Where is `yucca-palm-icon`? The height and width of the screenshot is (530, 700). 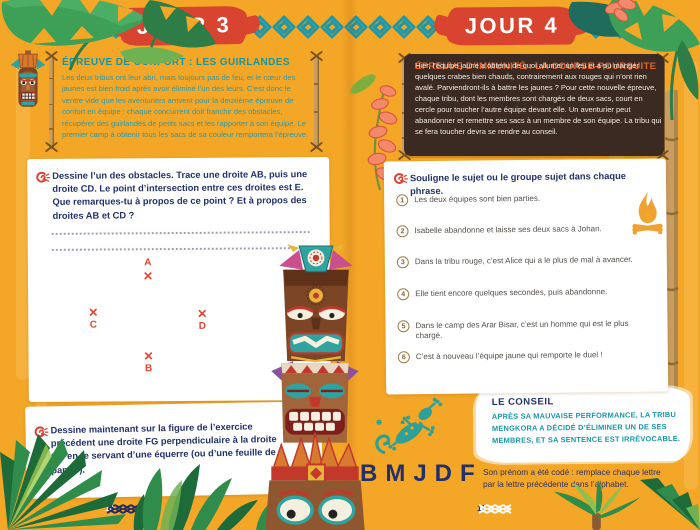
yucca-palm-icon is located at coordinates (597, 505).